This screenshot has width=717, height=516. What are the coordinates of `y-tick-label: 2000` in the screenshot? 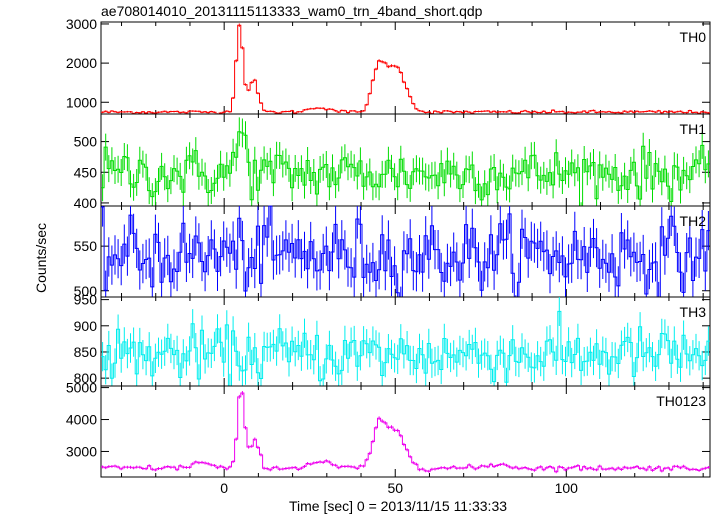 It's located at (81, 63).